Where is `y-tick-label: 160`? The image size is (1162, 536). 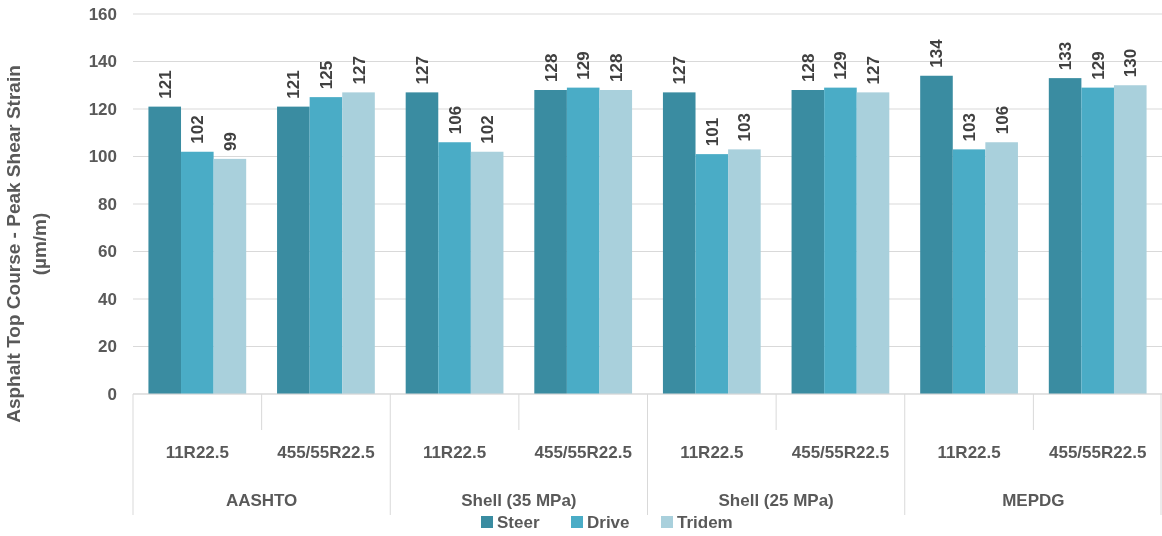 y-tick-label: 160 is located at coordinates (102, 14).